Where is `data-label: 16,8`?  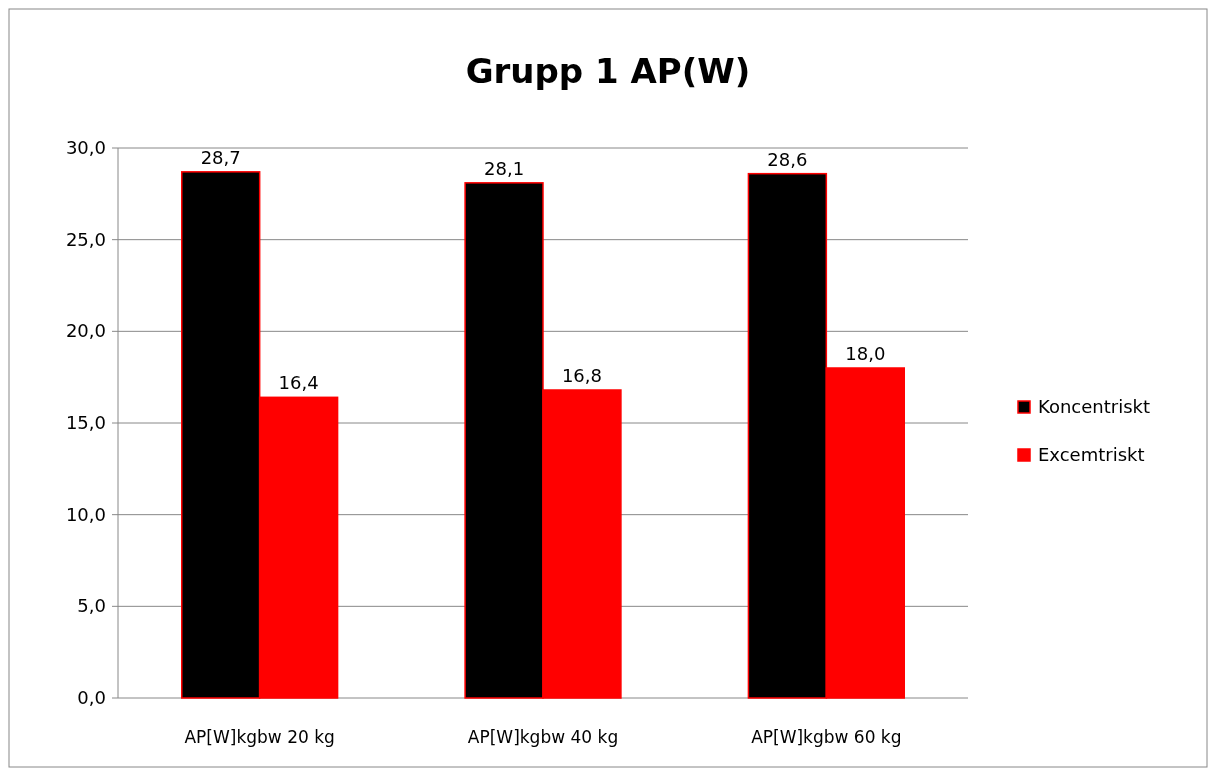 data-label: 16,8 is located at coordinates (581, 375).